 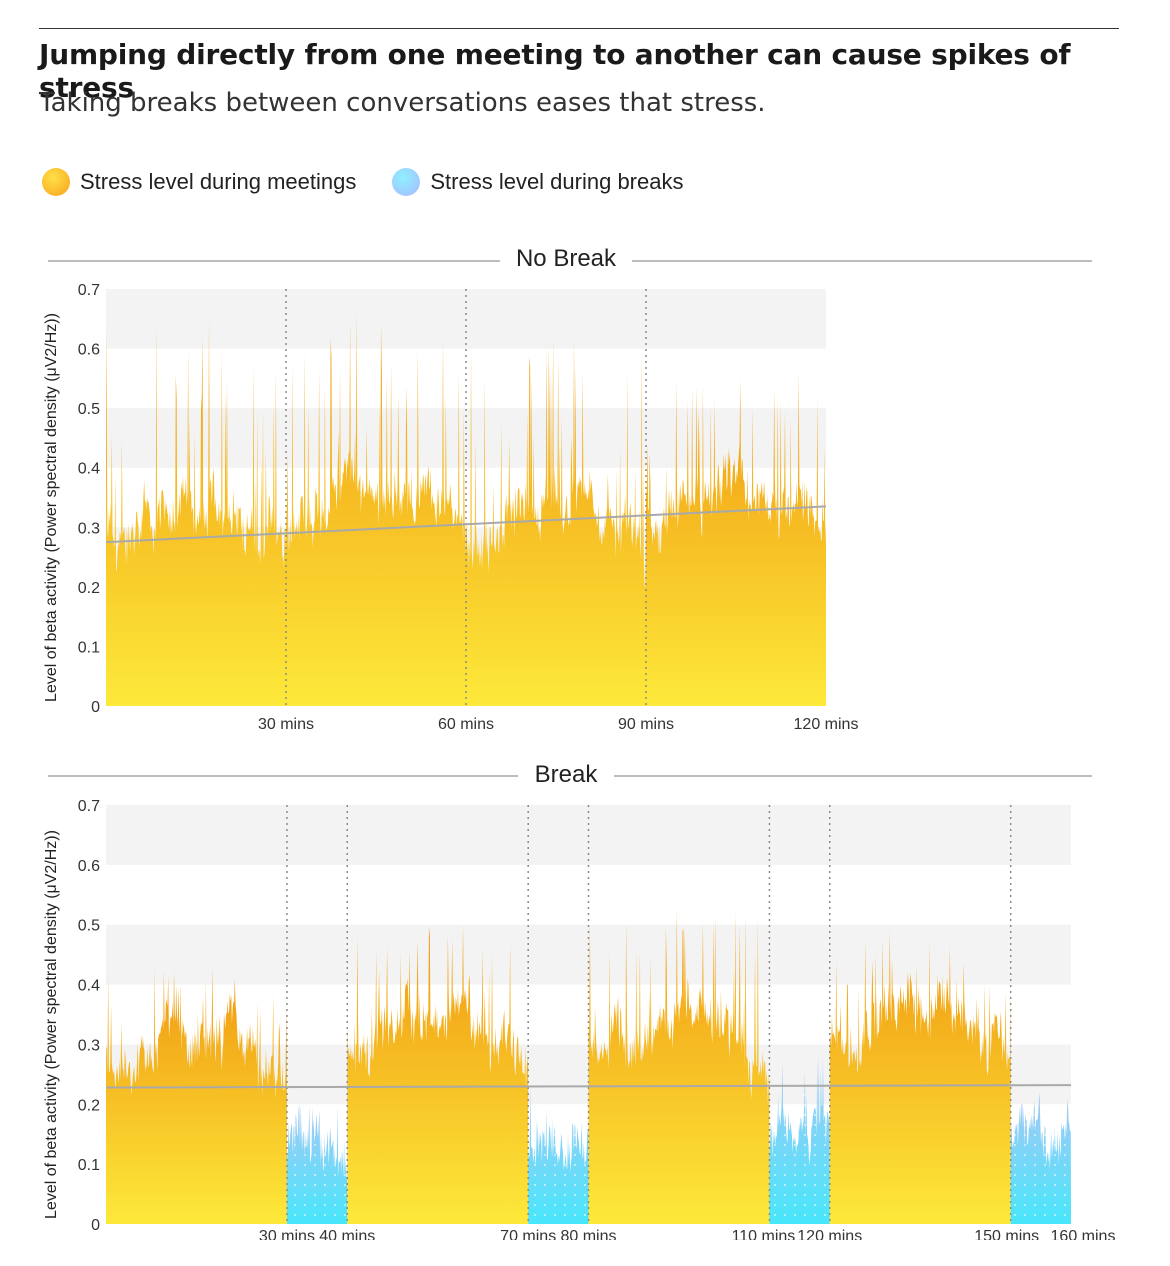 I want to click on legend-label-breaks: Stress level during breaks, so click(x=557, y=181).